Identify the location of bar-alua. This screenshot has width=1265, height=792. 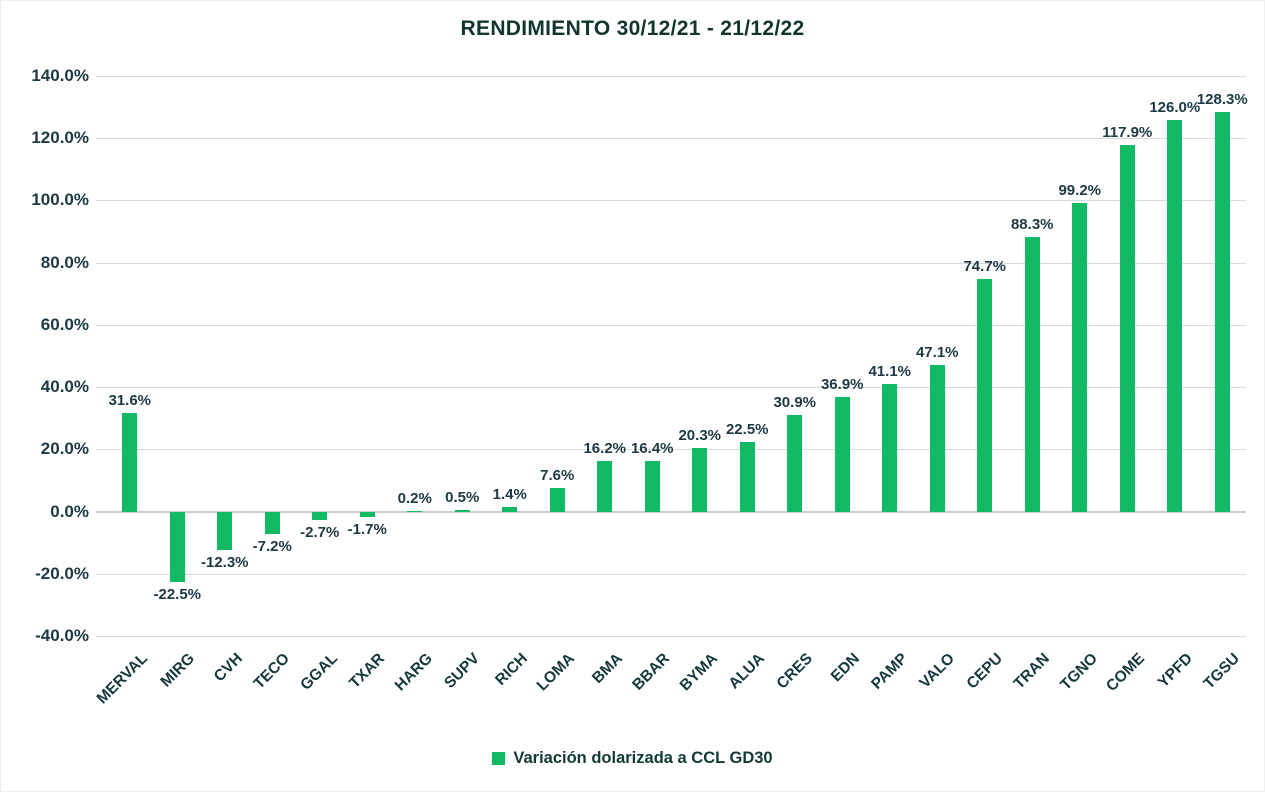
(747, 476).